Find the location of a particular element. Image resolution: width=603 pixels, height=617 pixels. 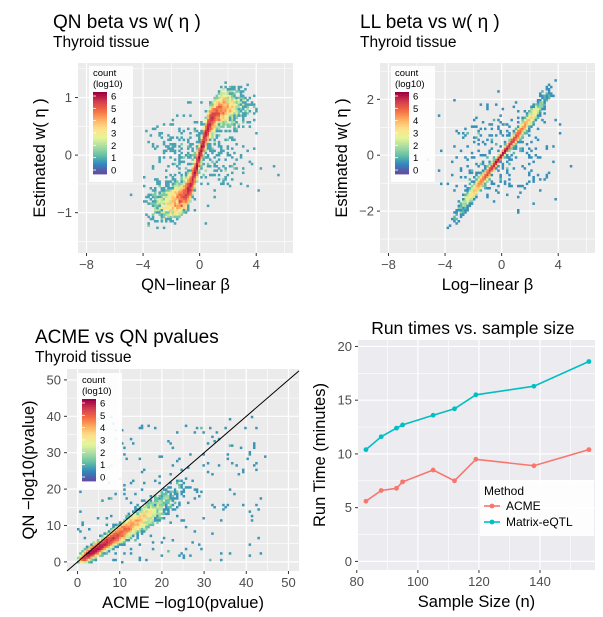

legend-tick-label: 1 is located at coordinates (102, 465).